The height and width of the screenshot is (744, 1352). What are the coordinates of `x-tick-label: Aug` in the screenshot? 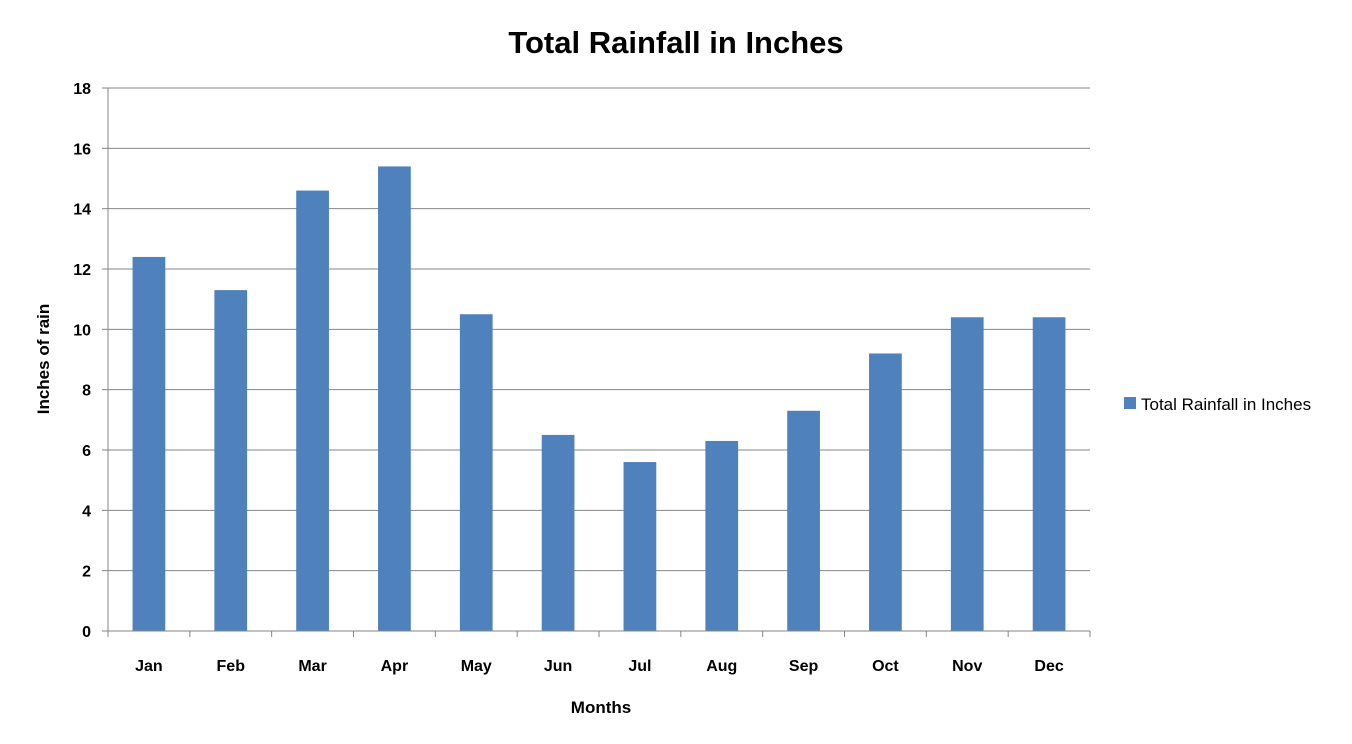 It's located at (721, 666).